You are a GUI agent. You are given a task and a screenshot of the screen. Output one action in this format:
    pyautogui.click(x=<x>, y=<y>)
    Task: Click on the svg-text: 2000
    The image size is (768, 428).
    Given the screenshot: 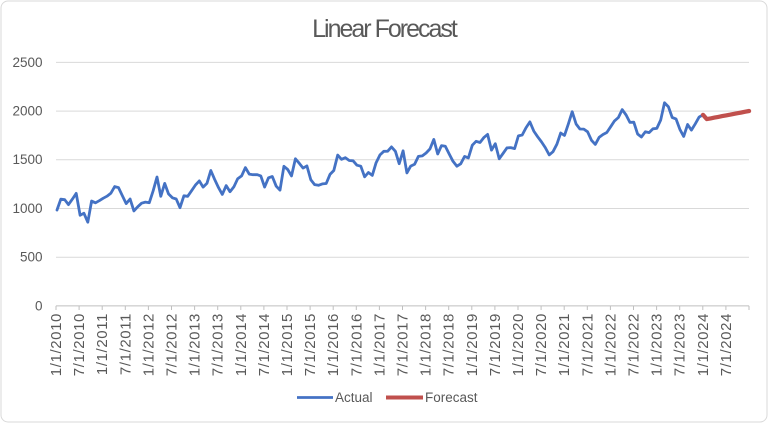 What is the action you would take?
    pyautogui.click(x=27, y=111)
    